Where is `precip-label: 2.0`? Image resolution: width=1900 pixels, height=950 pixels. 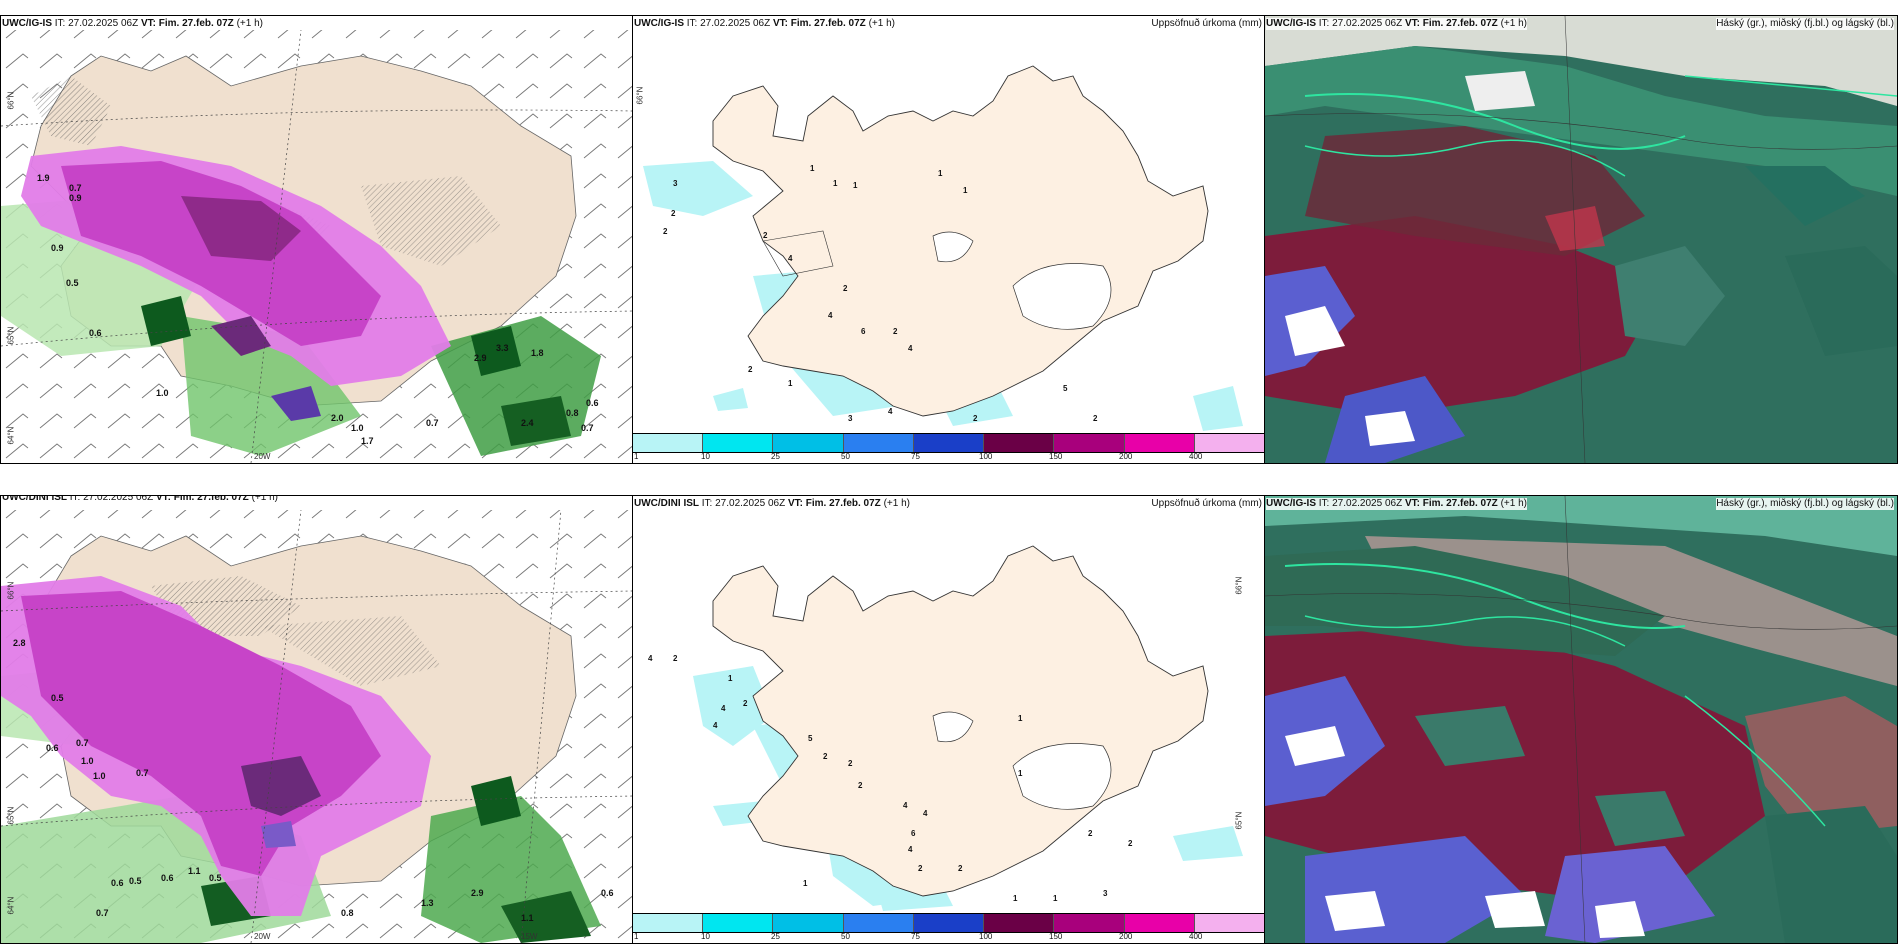
precip-label: 2.0 is located at coordinates (337, 418).